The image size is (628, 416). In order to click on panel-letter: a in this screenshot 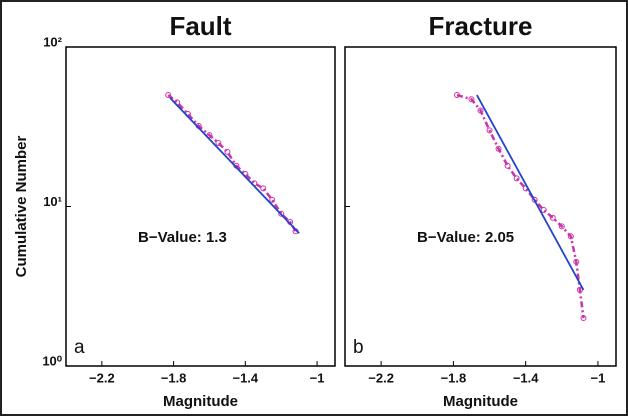, I will do `click(79, 347)`.